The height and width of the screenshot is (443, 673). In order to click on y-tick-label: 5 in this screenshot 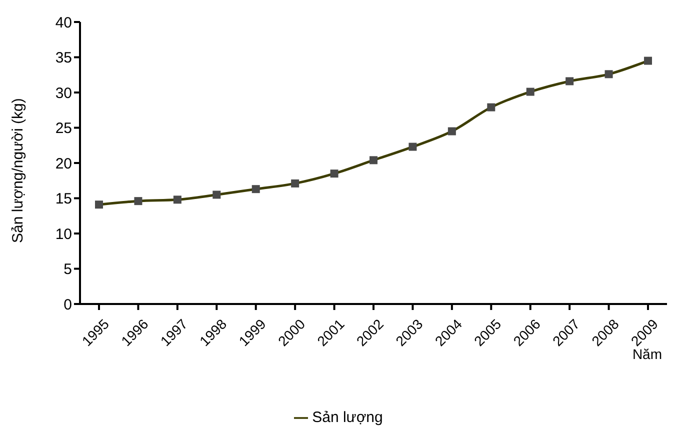, I will do `click(68, 269)`.